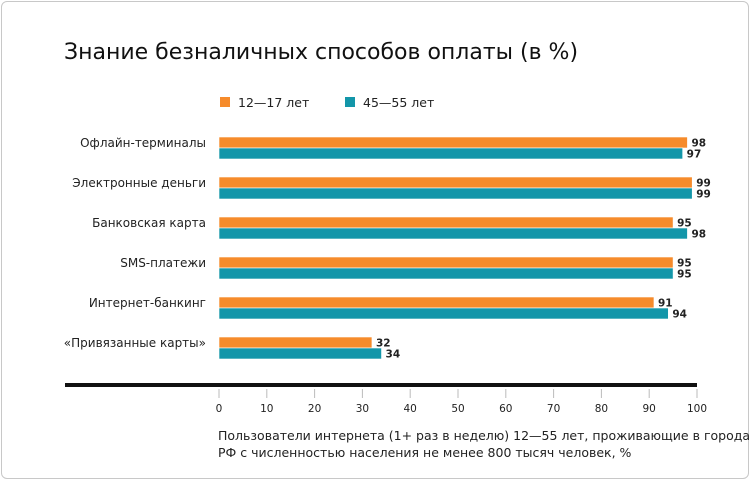 This screenshot has width=750, height=480. I want to click on tick-label: 20, so click(314, 409).